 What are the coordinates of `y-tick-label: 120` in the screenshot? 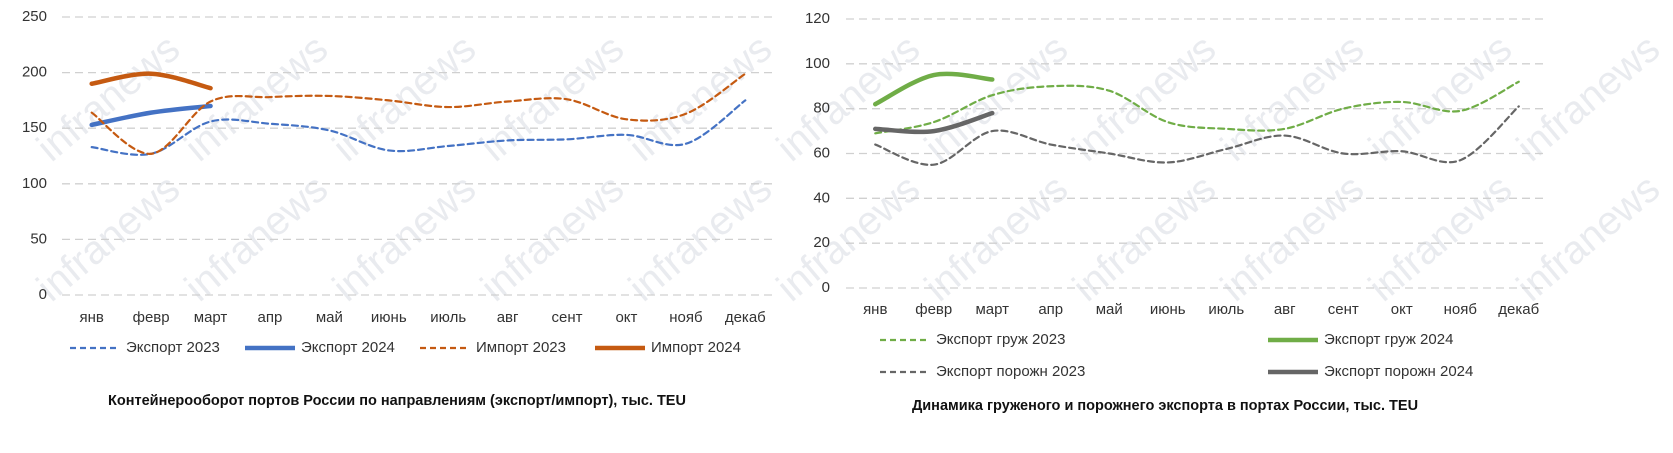 It's located at (817, 18).